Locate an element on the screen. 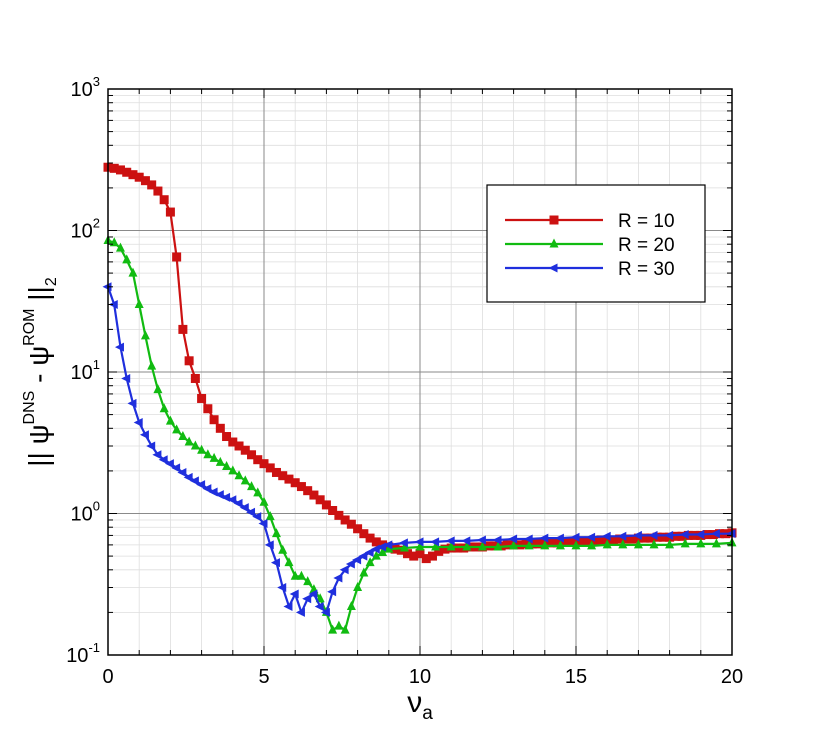 The height and width of the screenshot is (739, 830). y-axis-label-close: || is located at coordinates (38, 297).